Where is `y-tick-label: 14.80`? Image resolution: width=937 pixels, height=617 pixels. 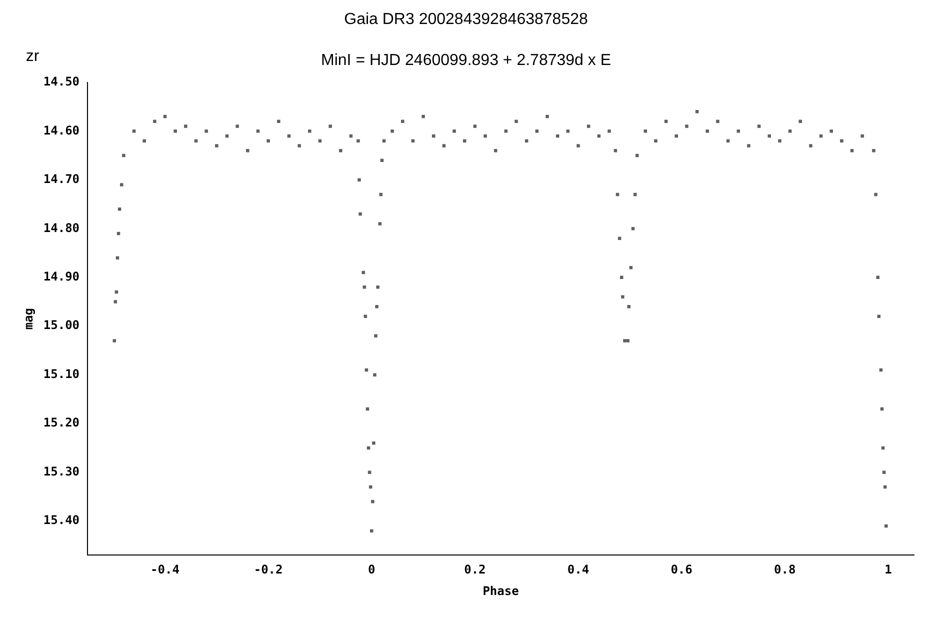
y-tick-label: 14.80 is located at coordinates (61, 227).